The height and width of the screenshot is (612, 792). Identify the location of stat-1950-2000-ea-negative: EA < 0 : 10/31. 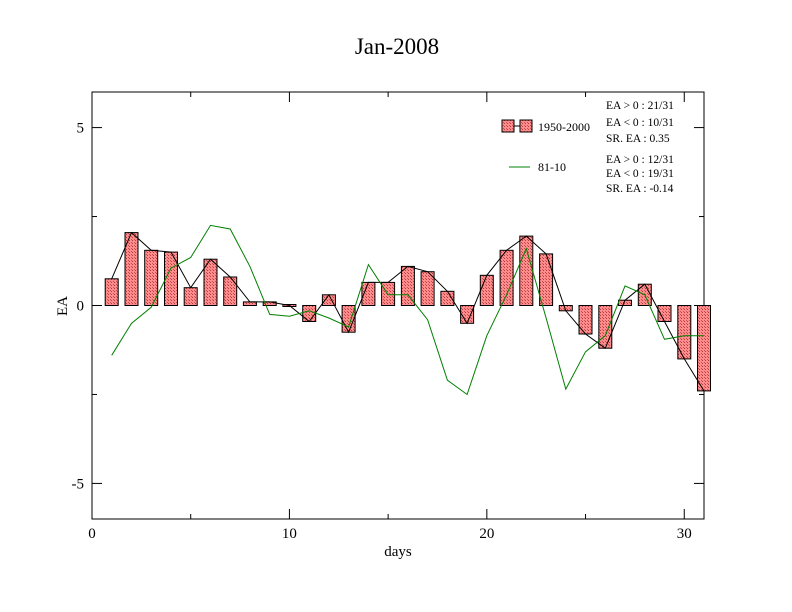
(640, 123).